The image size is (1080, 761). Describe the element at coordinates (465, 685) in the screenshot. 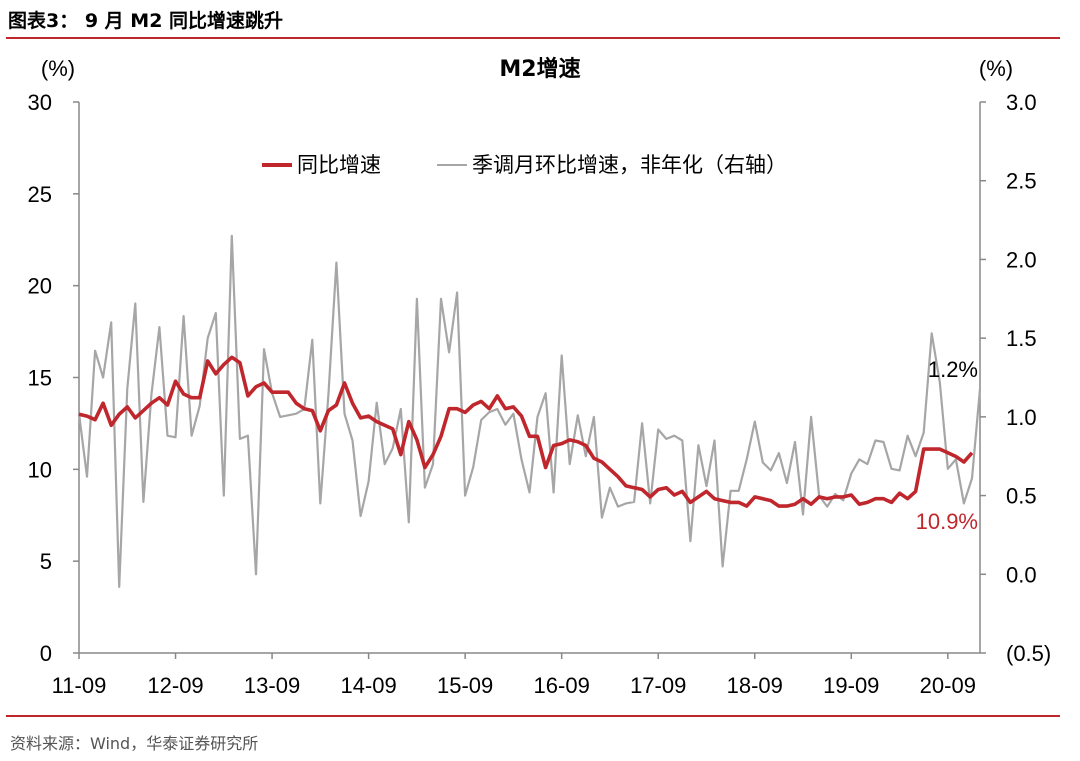

I see `x-tick-label: 15-09` at that location.